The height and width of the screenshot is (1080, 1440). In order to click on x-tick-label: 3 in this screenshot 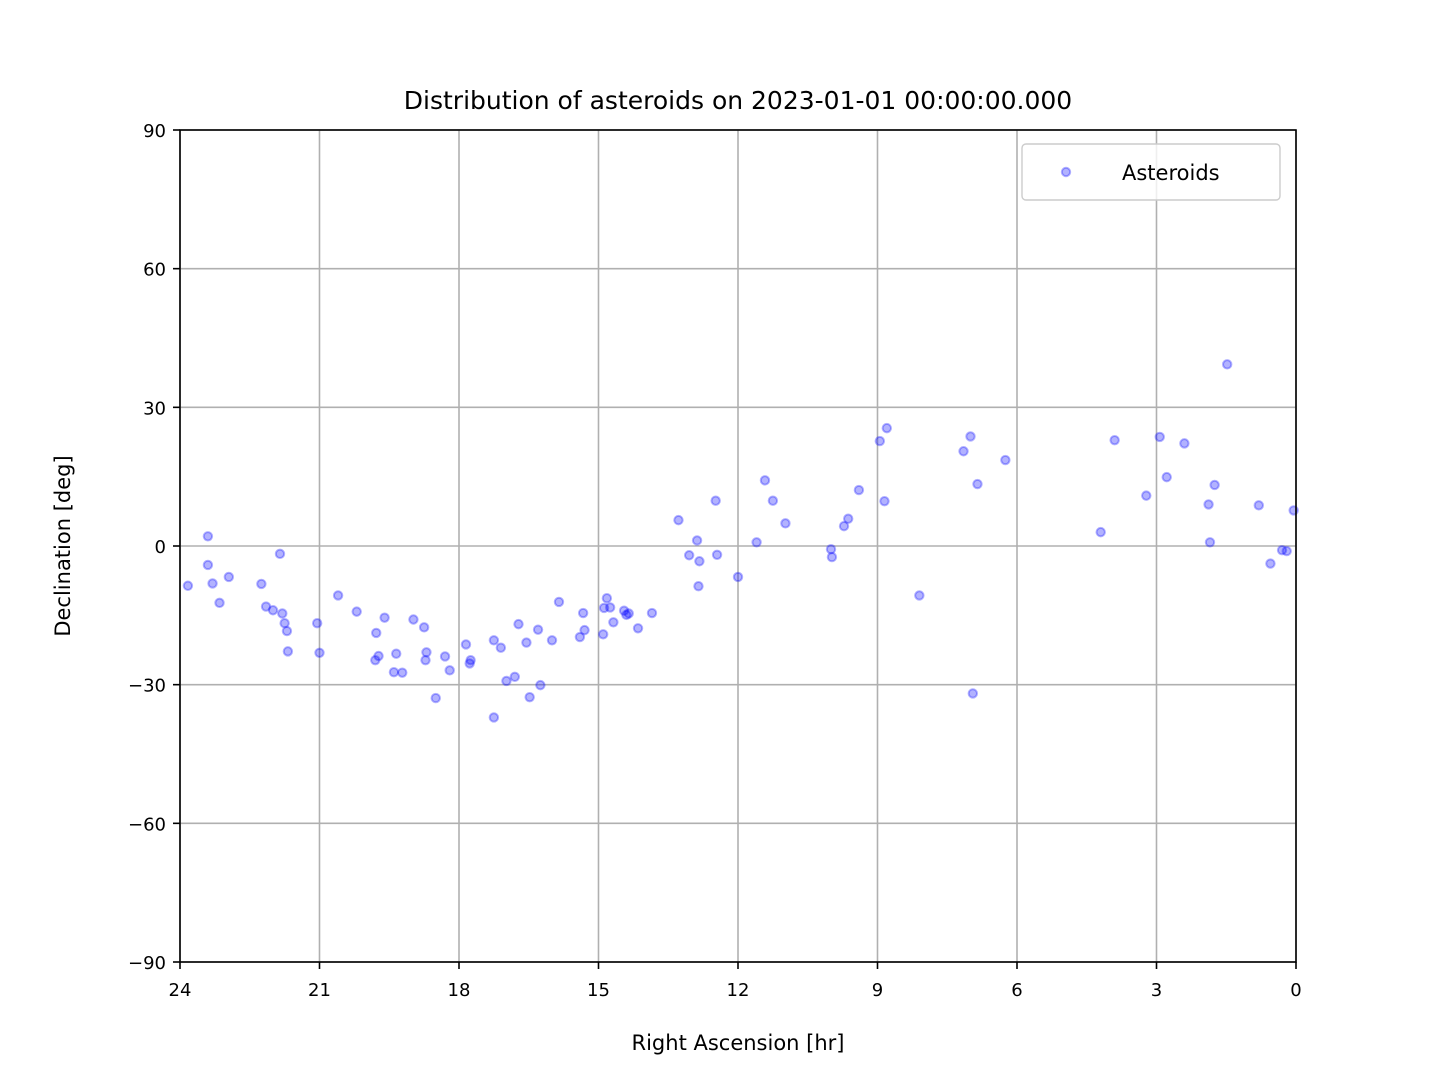, I will do `click(1156, 990)`.